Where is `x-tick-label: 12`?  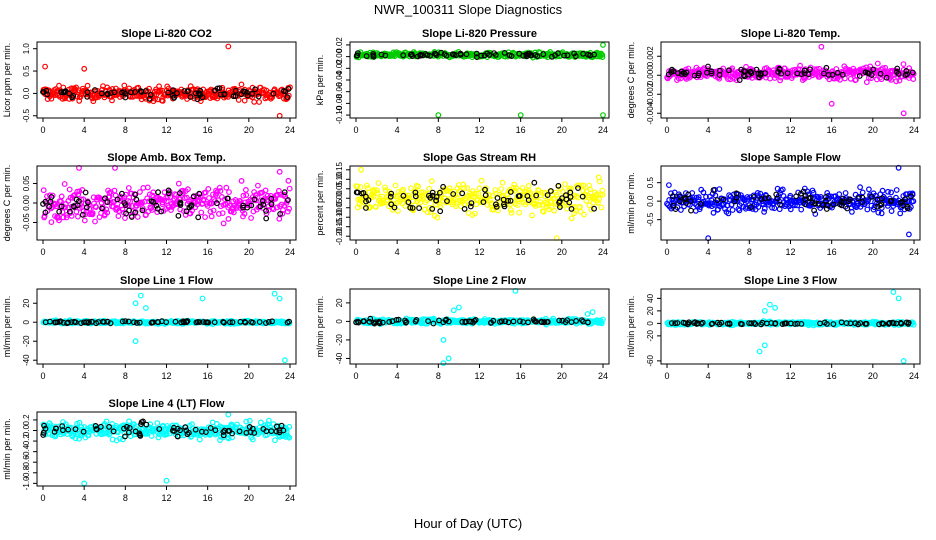 x-tick-label: 12 is located at coordinates (166, 498).